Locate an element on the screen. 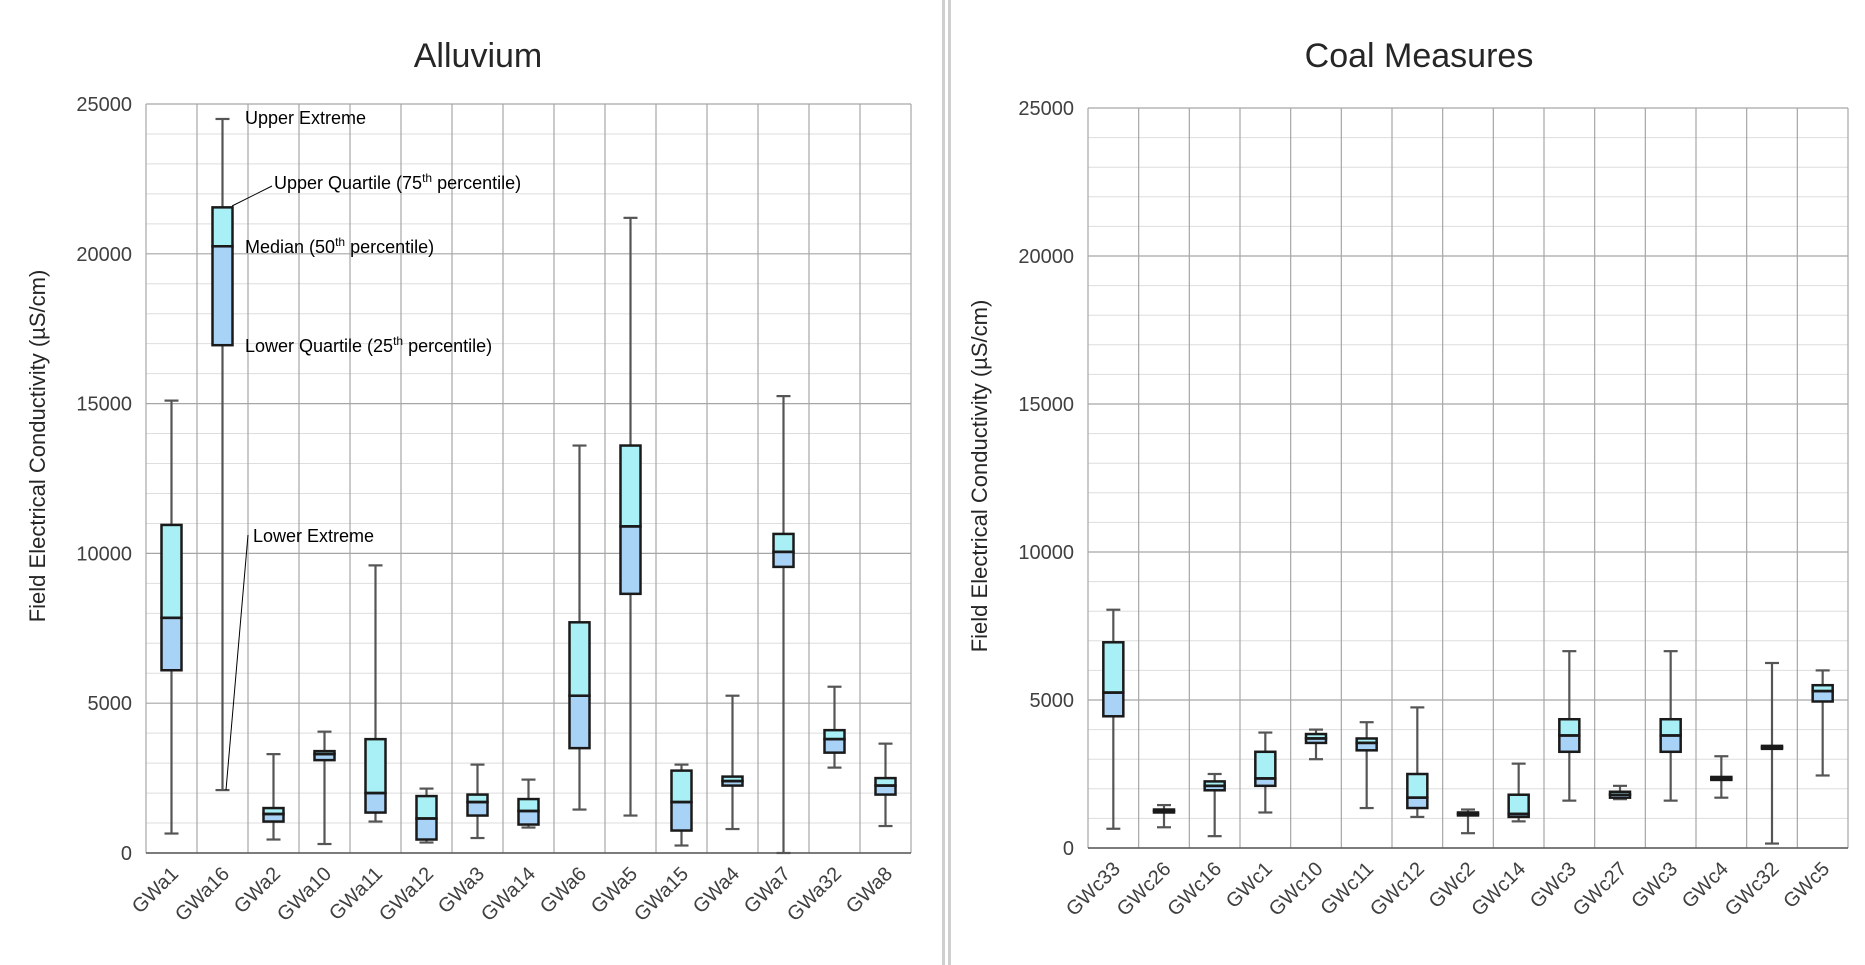 This screenshot has width=1865, height=965. box-GWc32 is located at coordinates (1772, 753).